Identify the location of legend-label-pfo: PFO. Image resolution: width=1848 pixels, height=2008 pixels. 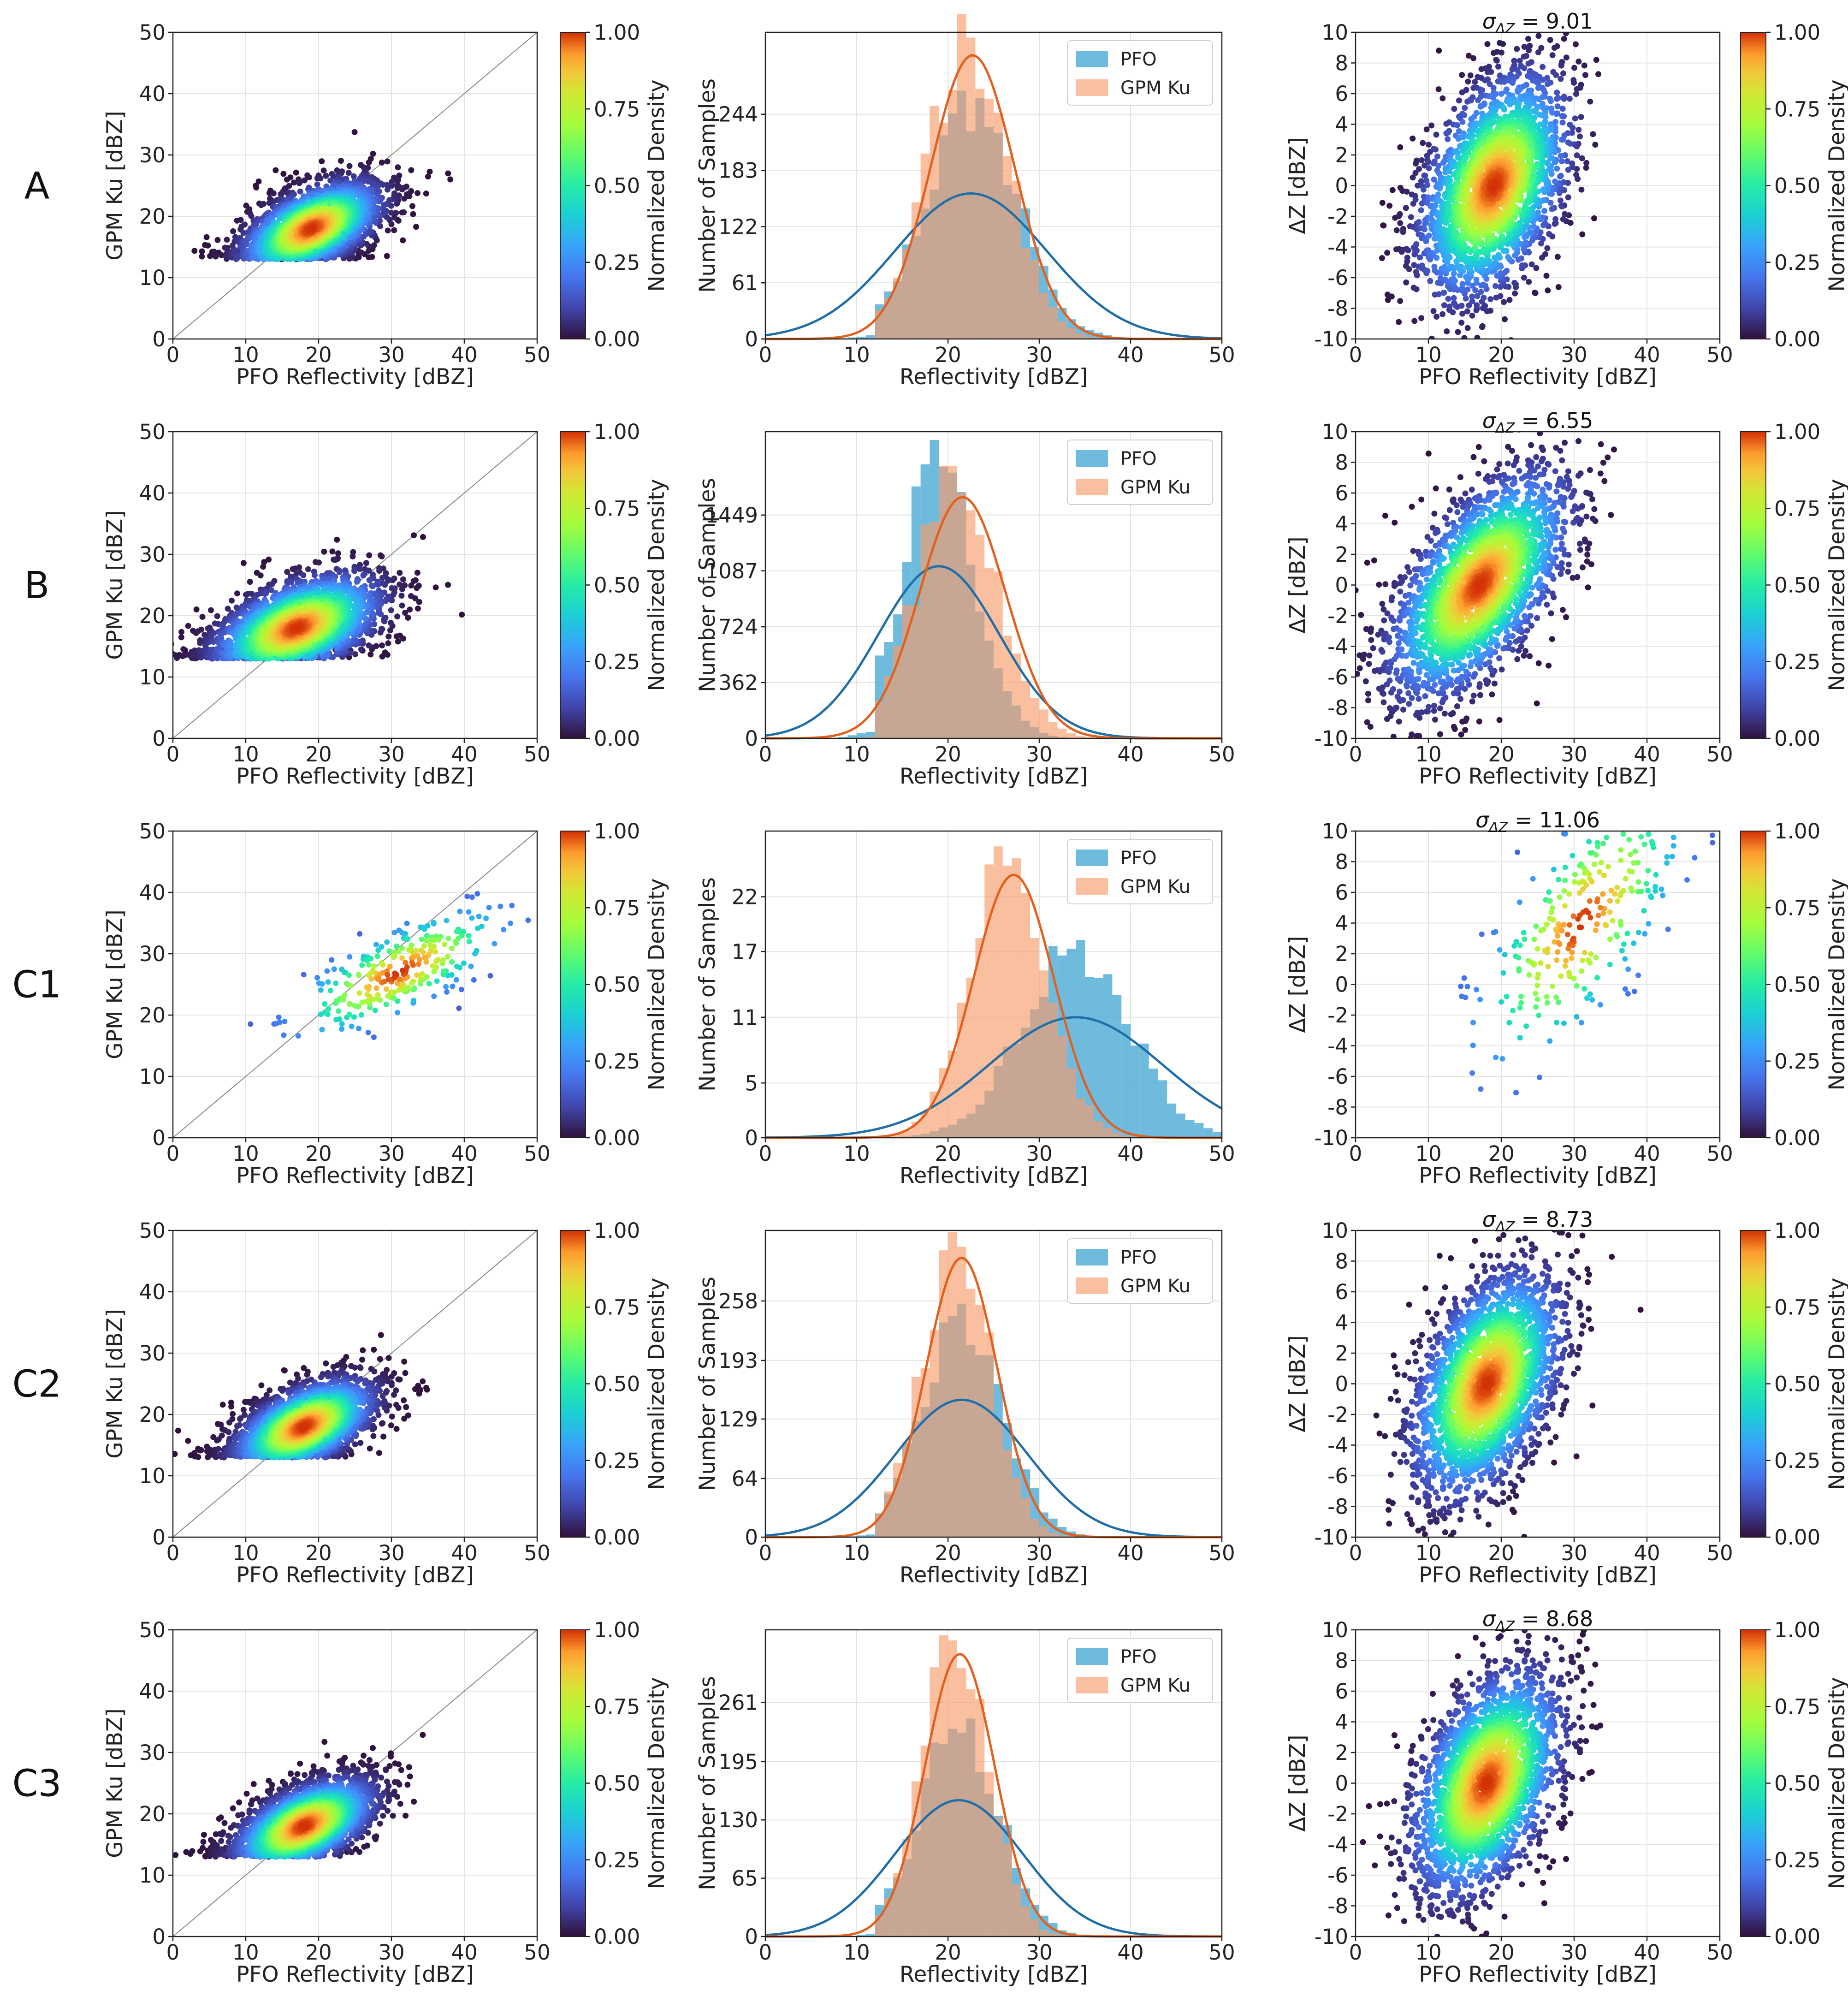
(1138, 59).